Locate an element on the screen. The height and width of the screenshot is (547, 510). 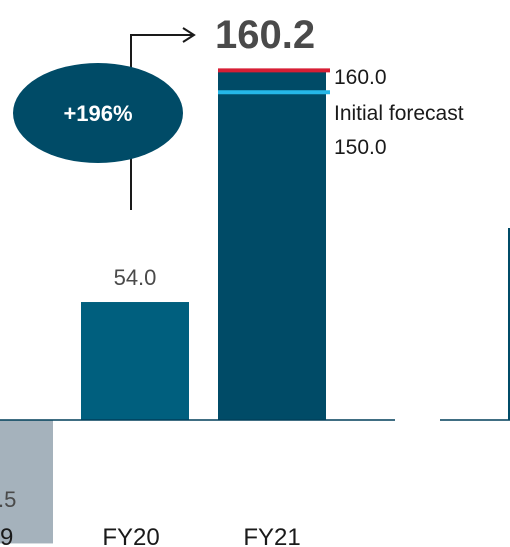
data-label-fy20: 54.0 is located at coordinates (135, 277).